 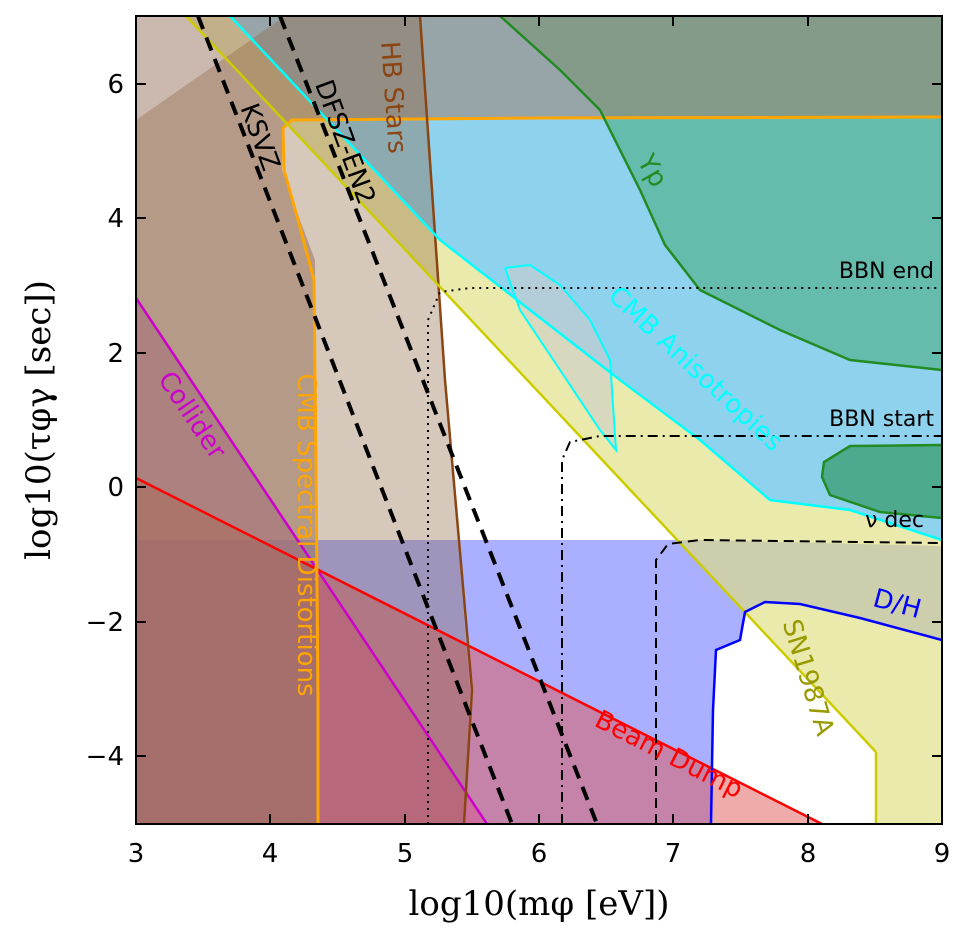 I want to click on cmb-anis-island-boundary, so click(x=561, y=358).